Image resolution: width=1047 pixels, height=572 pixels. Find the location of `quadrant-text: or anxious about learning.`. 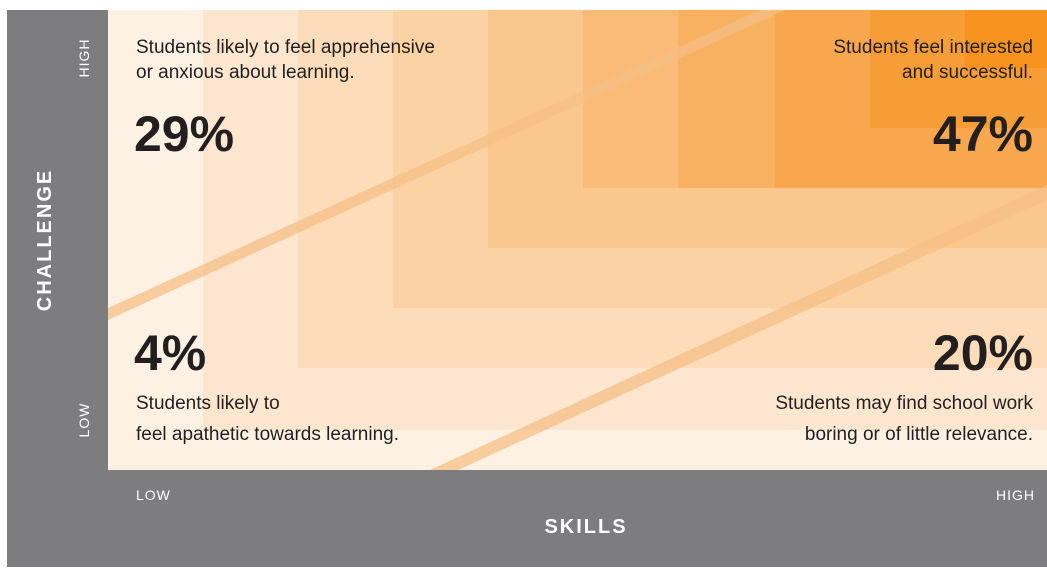

quadrant-text: or anxious about learning. is located at coordinates (245, 72).